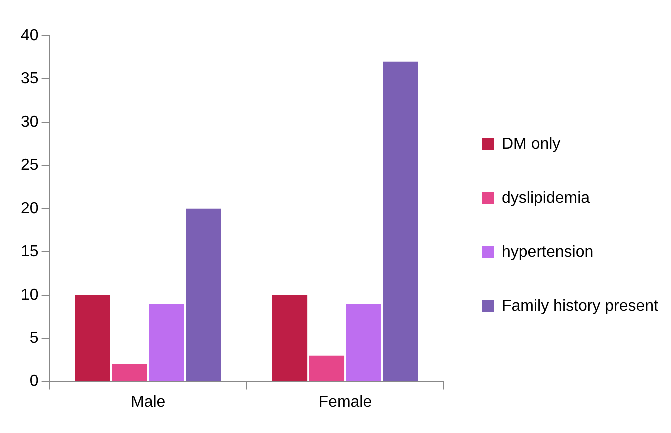 The height and width of the screenshot is (433, 671). Describe the element at coordinates (531, 144) in the screenshot. I see `legend-label: DM only` at that location.